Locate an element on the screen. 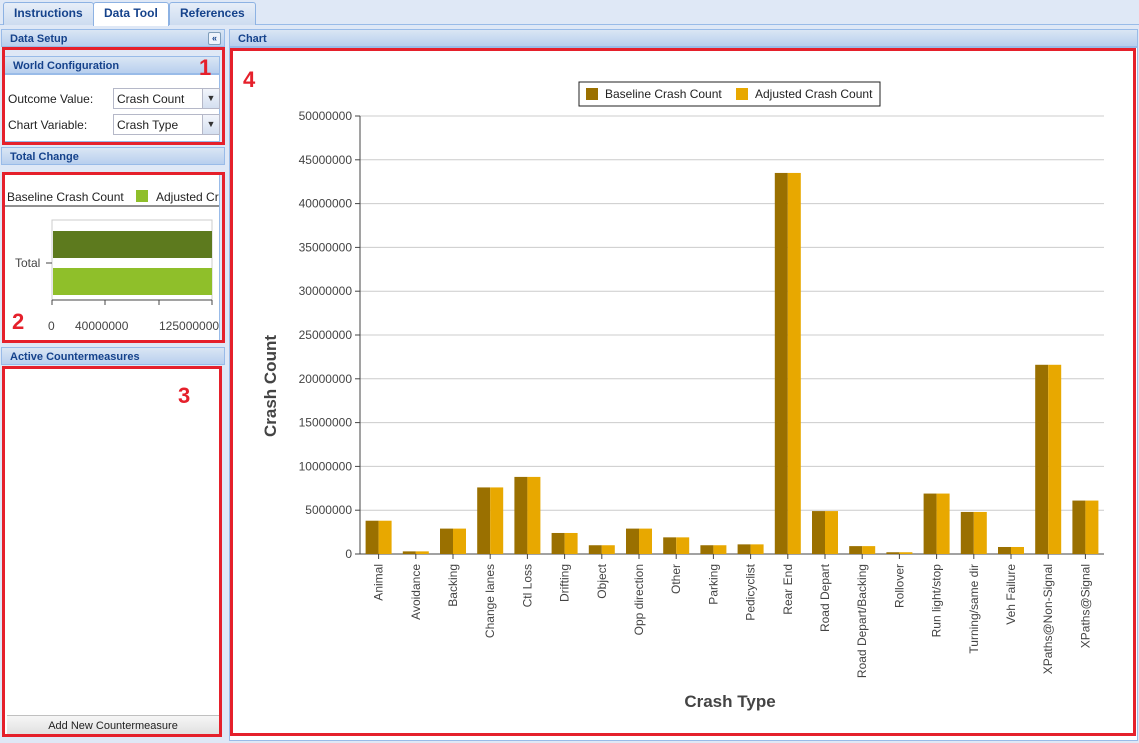 This screenshot has width=1139, height=743. chart-panel-header: Chart is located at coordinates (683, 38).